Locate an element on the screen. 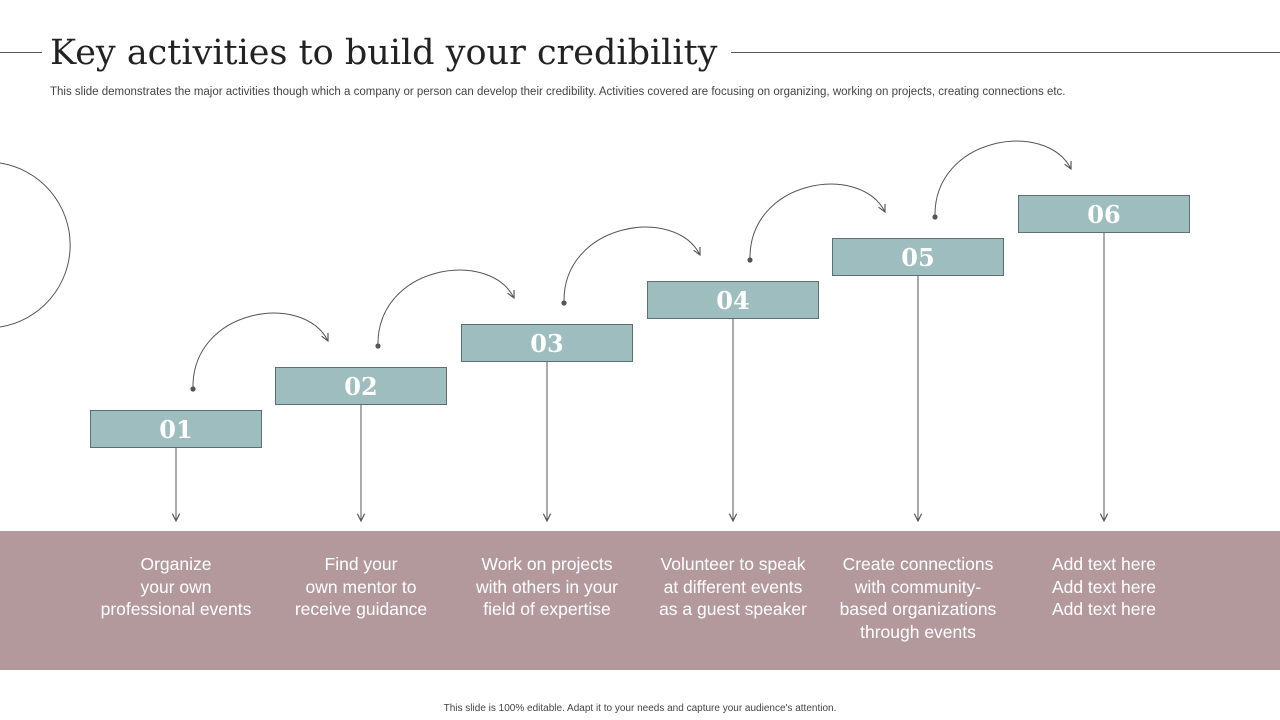 This screenshot has height=720, width=1280. step-box-4: 04 is located at coordinates (733, 300).